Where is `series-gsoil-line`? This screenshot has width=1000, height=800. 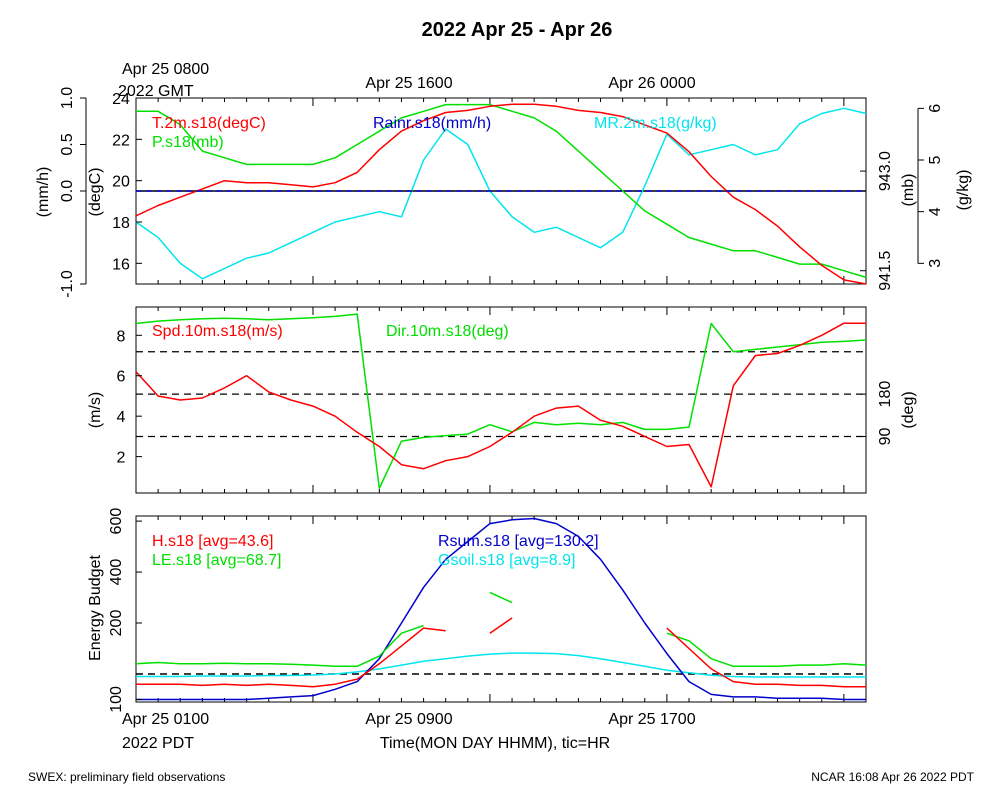 series-gsoil-line is located at coordinates (501, 665).